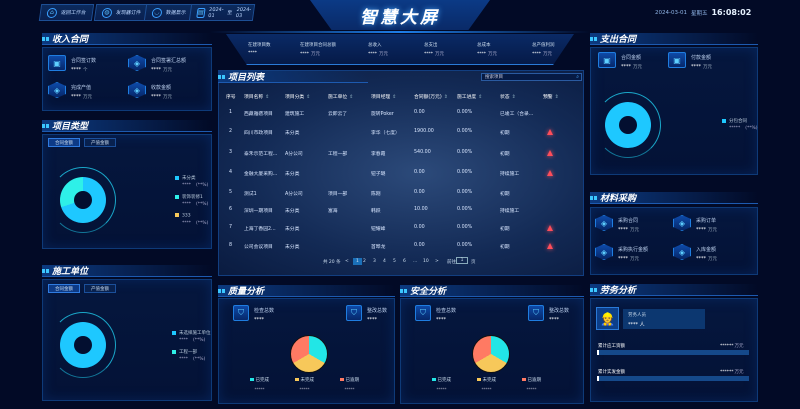 The height and width of the screenshot is (409, 800). I want to click on safety-pie-chart, so click(491, 354).